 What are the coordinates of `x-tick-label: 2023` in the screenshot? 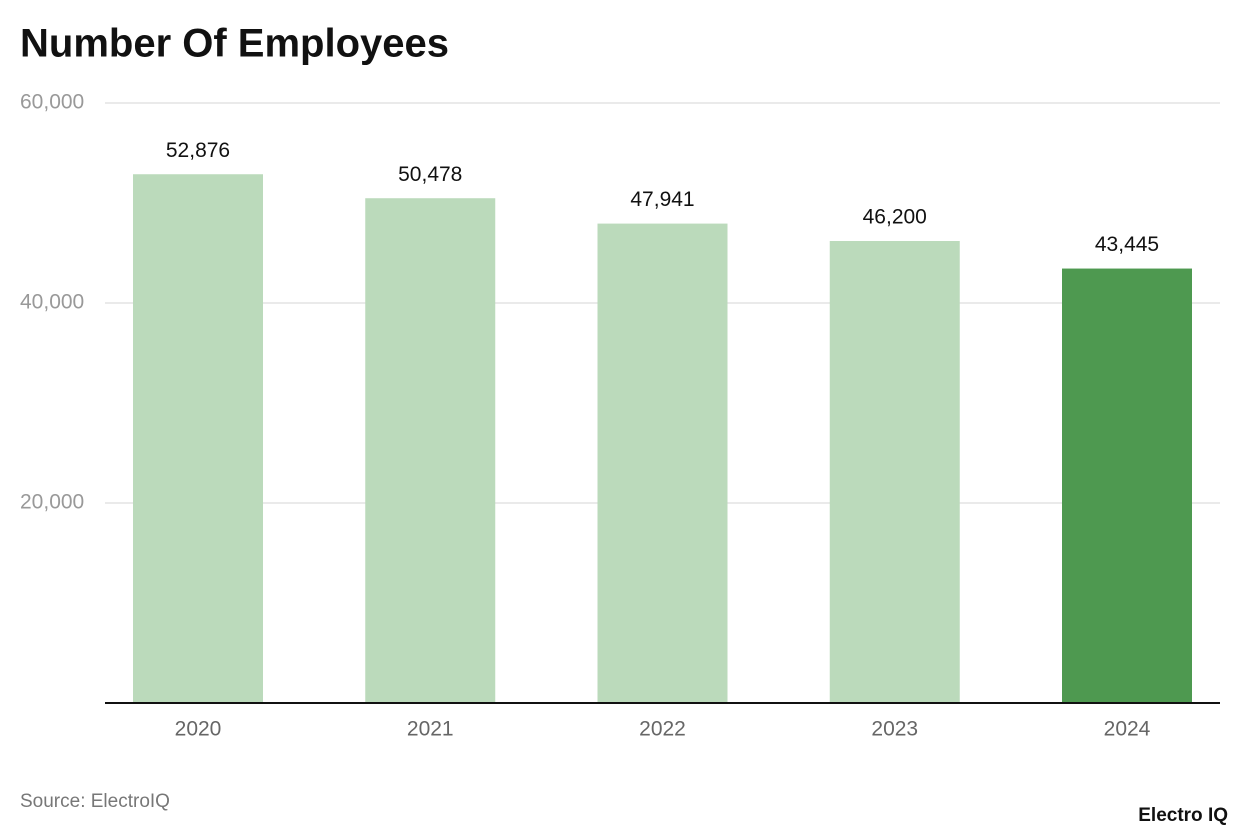 It's located at (894, 729).